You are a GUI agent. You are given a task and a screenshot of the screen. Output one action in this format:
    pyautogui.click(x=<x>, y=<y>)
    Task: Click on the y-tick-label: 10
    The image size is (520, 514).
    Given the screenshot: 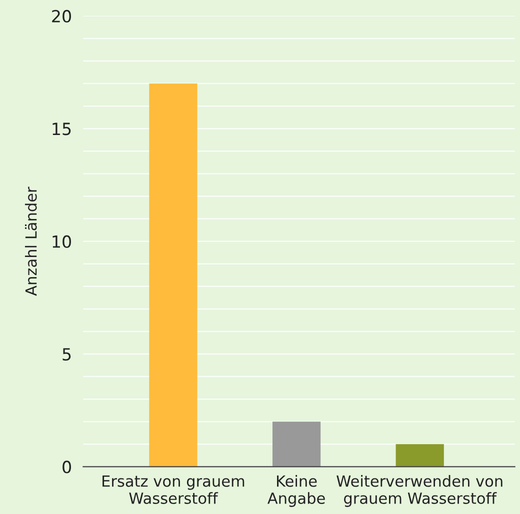 What is the action you would take?
    pyautogui.click(x=61, y=241)
    